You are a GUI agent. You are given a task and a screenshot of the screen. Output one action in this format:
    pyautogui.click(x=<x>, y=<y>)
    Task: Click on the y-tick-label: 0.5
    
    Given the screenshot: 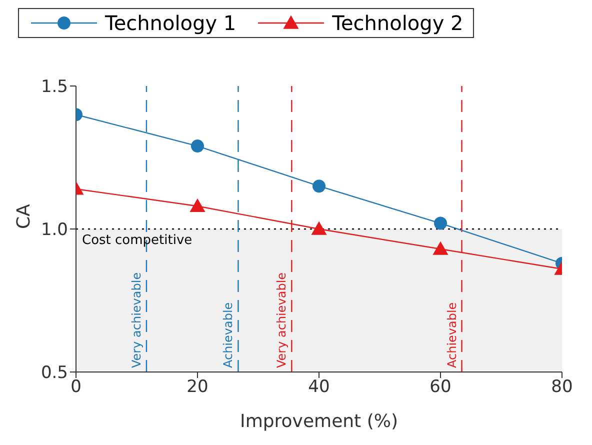 What is the action you would take?
    pyautogui.click(x=54, y=373)
    